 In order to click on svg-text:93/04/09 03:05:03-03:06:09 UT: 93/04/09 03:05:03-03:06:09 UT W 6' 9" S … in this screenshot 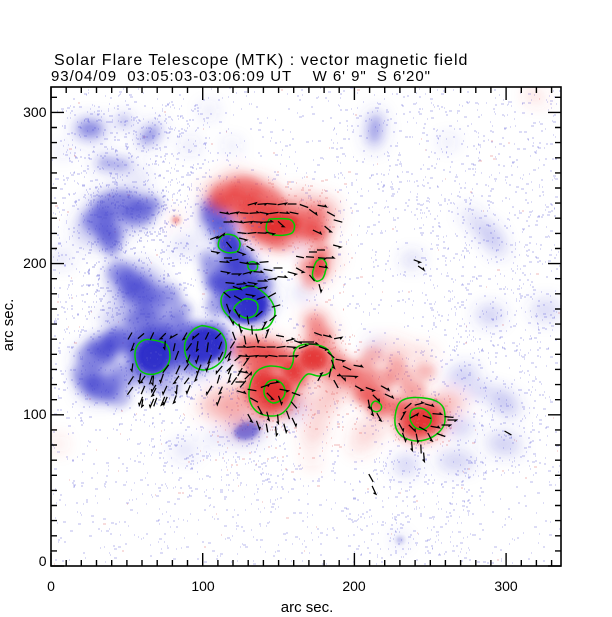, I will do `click(241, 76)`.